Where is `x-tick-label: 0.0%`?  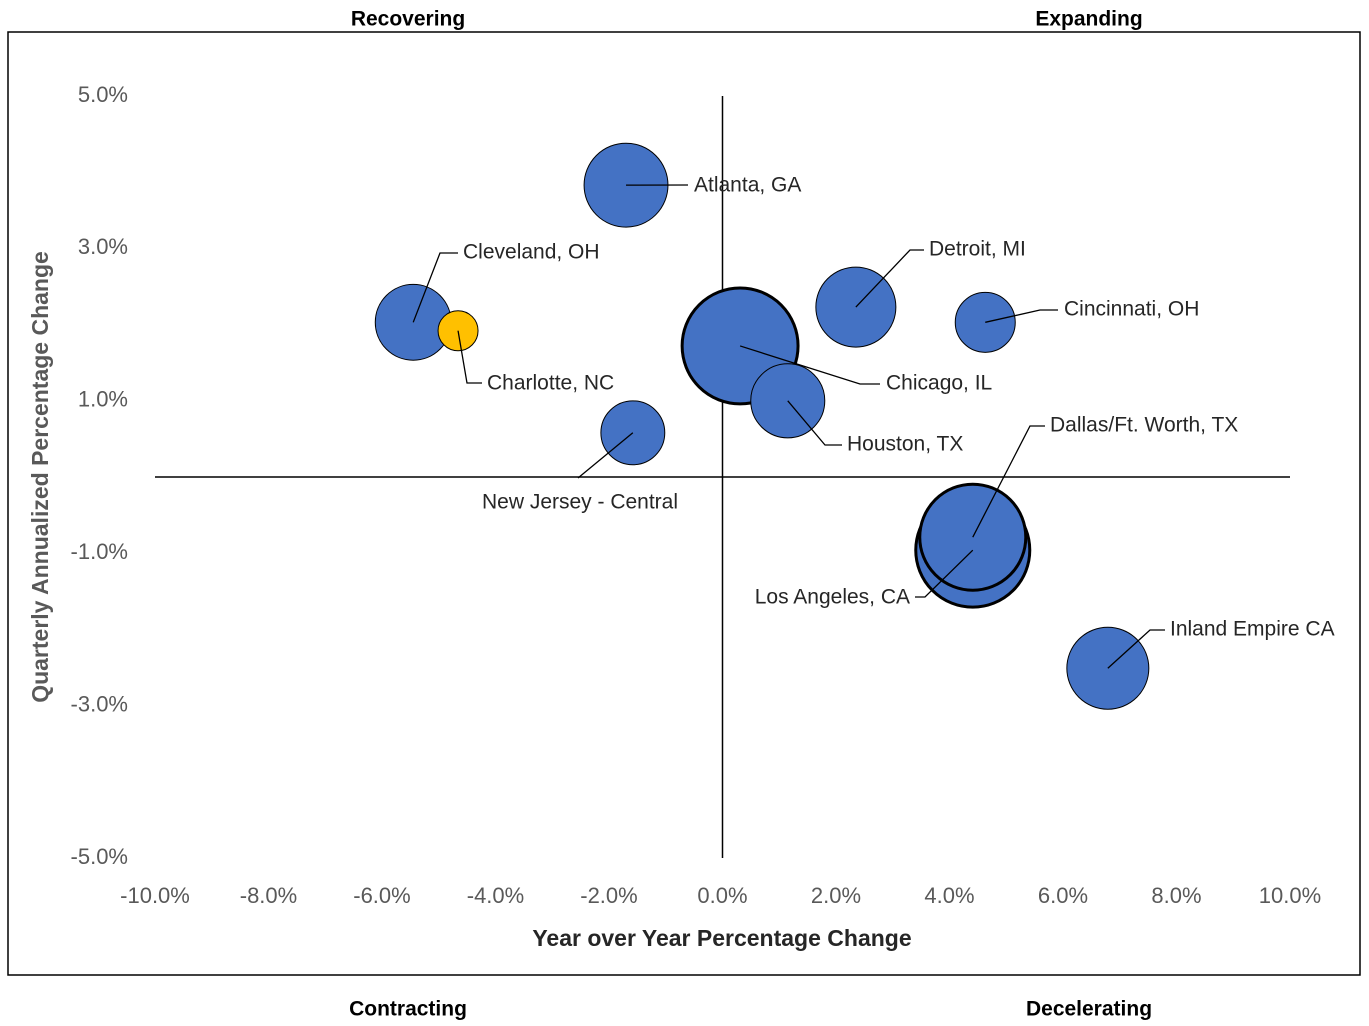 x-tick-label: 0.0% is located at coordinates (722, 895).